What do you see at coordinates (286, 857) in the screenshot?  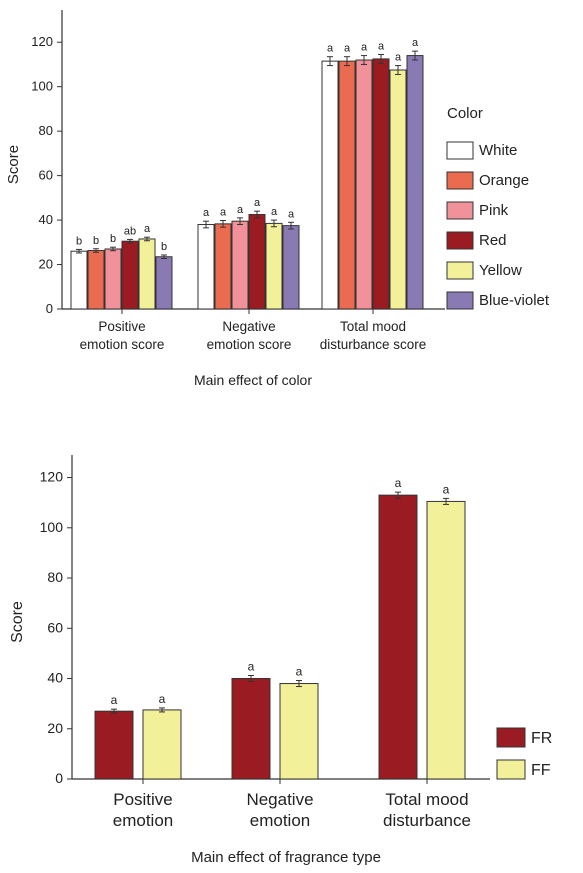 I see `chart-title: Main effect of fragrance type` at bounding box center [286, 857].